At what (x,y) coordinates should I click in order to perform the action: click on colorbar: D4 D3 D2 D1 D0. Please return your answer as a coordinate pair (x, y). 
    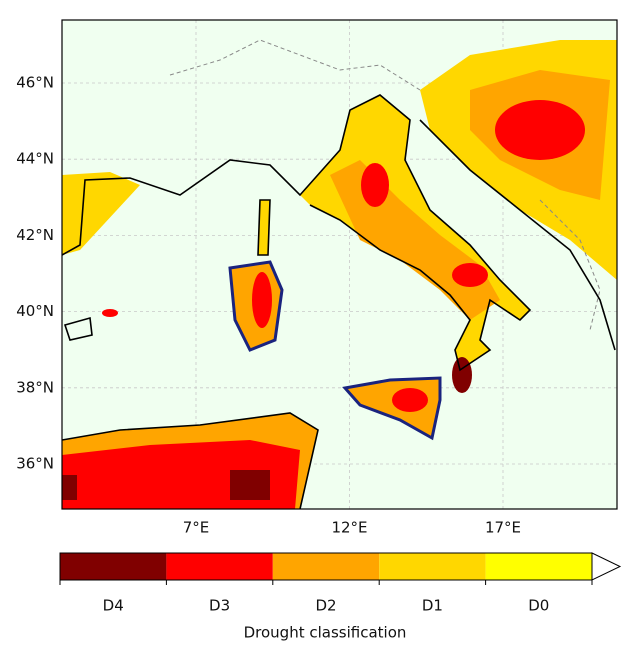
    Looking at the image, I should click on (340, 583).